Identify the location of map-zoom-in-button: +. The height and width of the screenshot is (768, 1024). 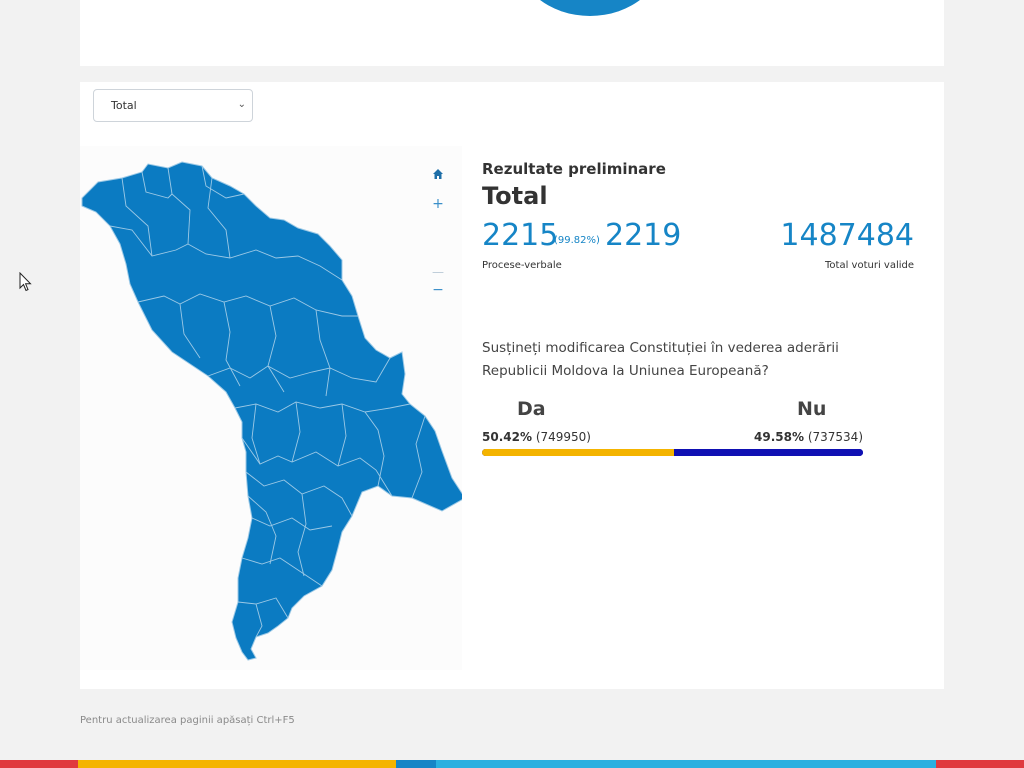
(438, 204).